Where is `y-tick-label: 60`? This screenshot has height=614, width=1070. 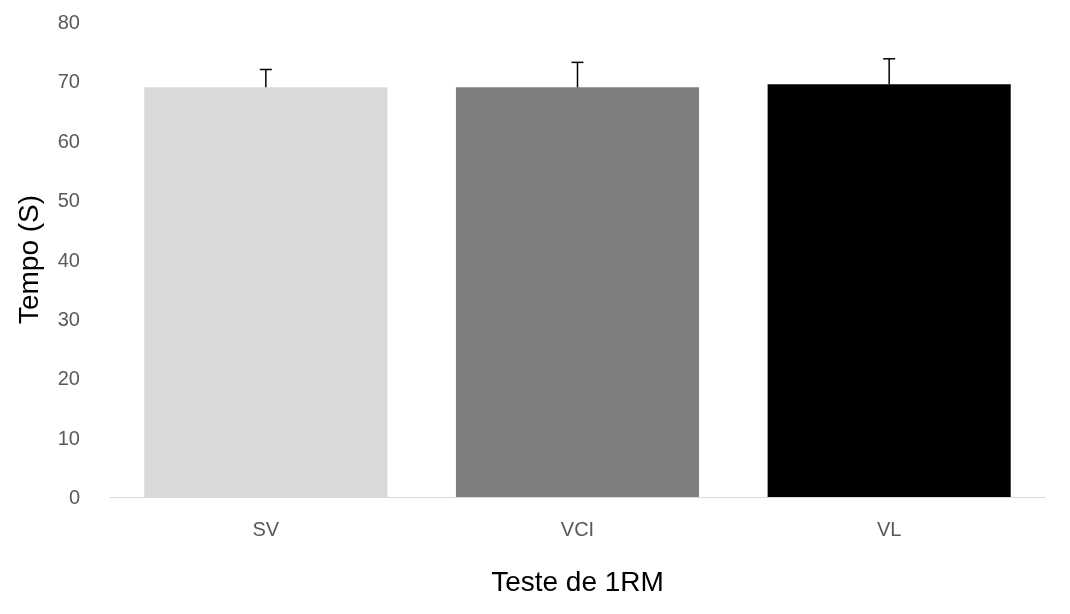
y-tick-label: 60 is located at coordinates (68, 140).